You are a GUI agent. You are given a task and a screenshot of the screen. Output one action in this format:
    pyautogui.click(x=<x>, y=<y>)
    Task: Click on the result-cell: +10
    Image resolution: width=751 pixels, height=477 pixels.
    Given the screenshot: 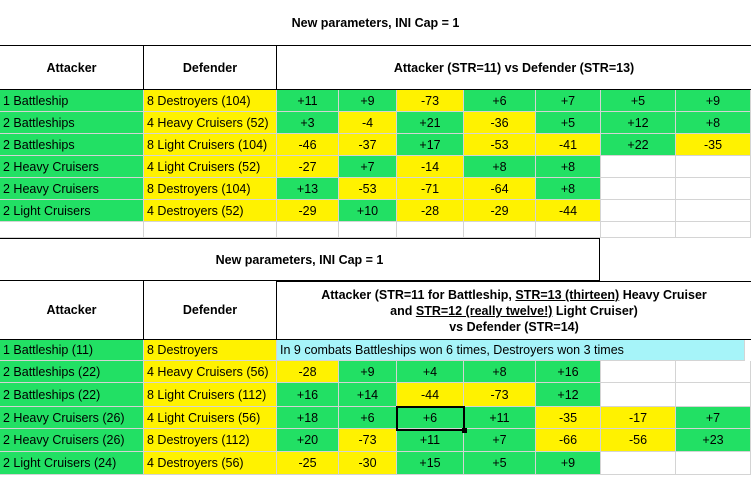 What is the action you would take?
    pyautogui.click(x=368, y=211)
    